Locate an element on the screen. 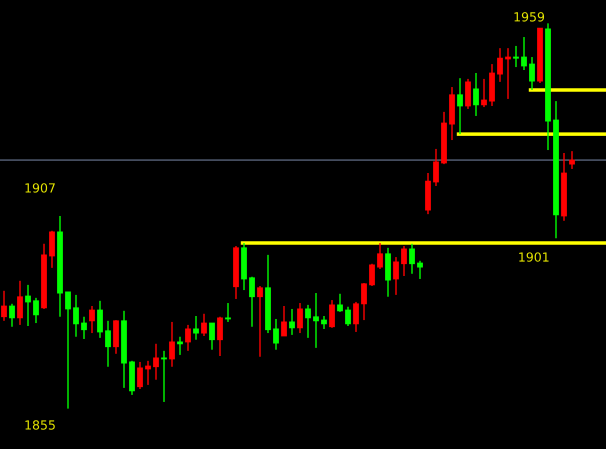 This screenshot has height=449, width=606. annotation: 1901 is located at coordinates (534, 257).